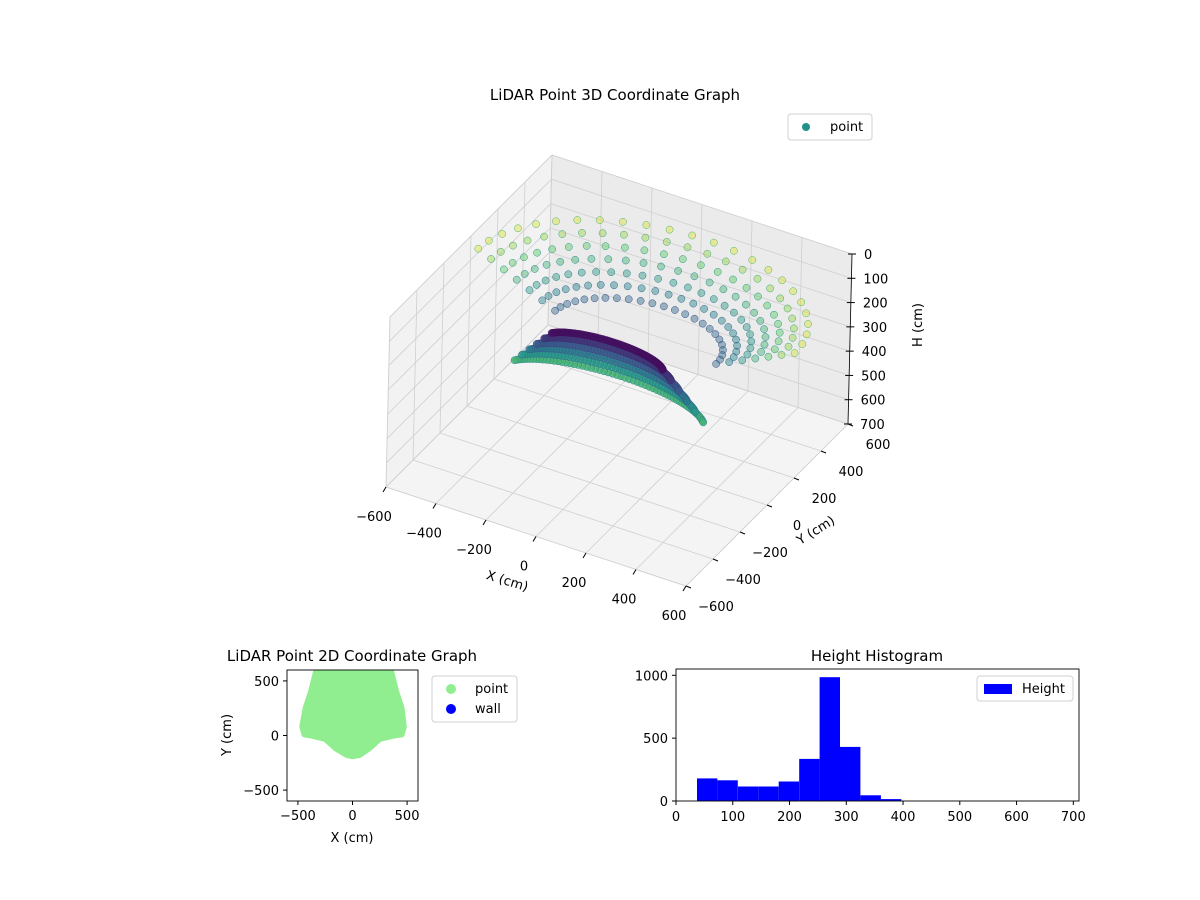  Describe the element at coordinates (374, 517) in the screenshot. I see `x-tick-label: −600` at that location.